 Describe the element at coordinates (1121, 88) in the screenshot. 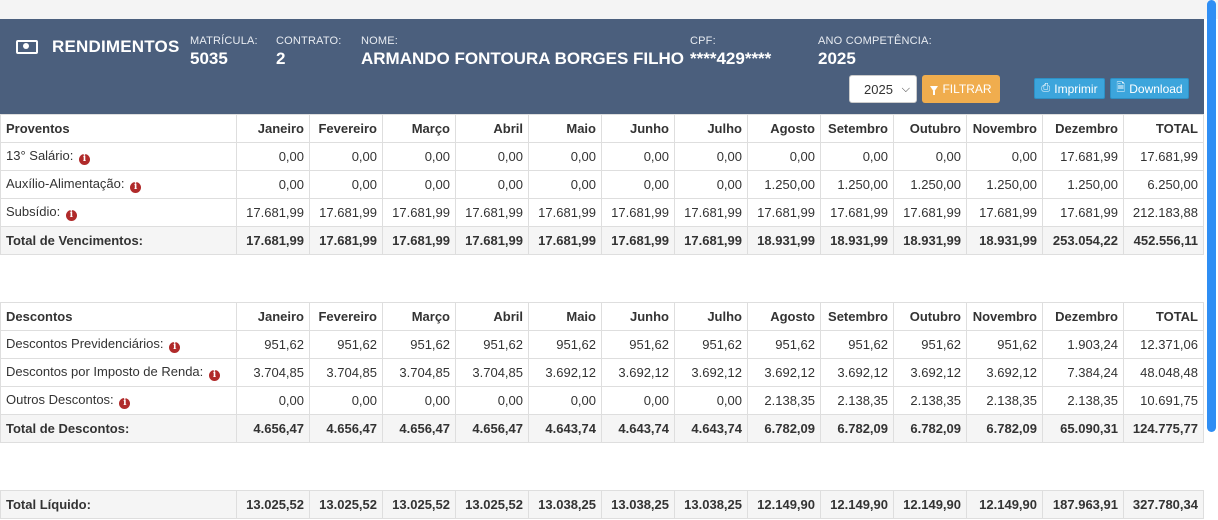

I see `file-icon: 🗎` at that location.